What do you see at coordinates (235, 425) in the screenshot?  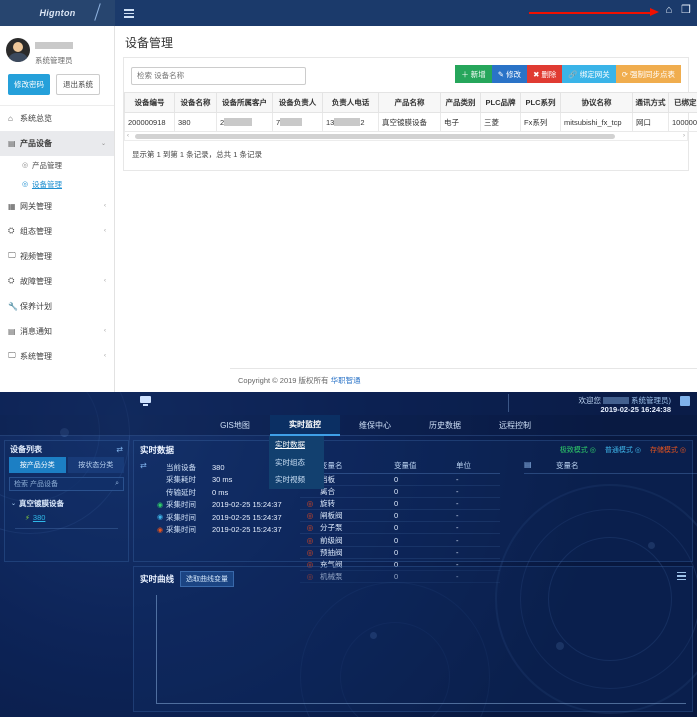 I see `tab-gis-map: GIS地图` at bounding box center [235, 425].